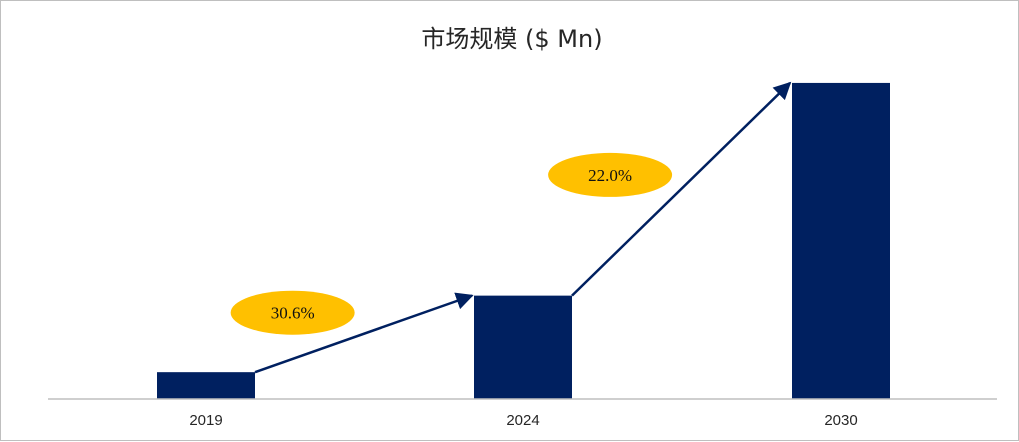  Describe the element at coordinates (841, 240) in the screenshot. I see `bar-2030` at that location.